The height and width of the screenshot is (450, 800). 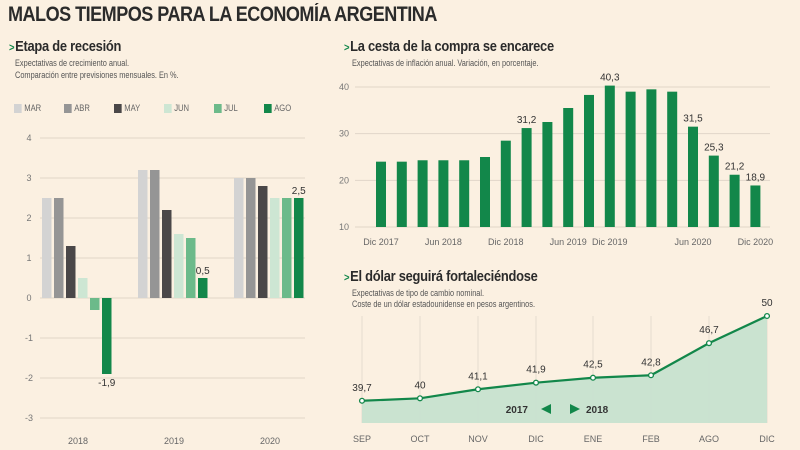 What do you see at coordinates (536, 370) in the screenshot?
I see `data-label: 41,9` at bounding box center [536, 370].